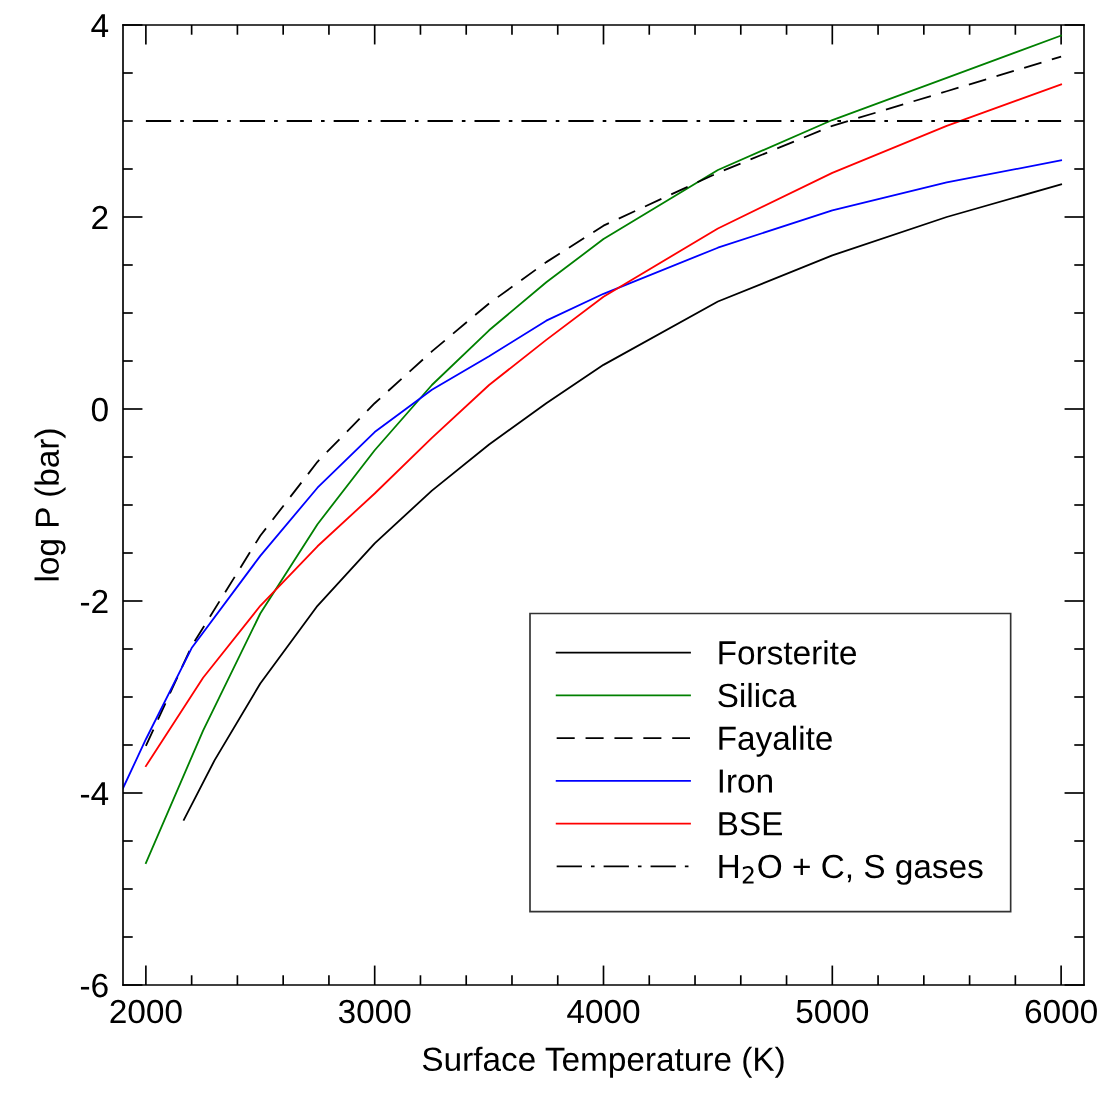  I want to click on x-tick-label: 2000, so click(146, 1011).